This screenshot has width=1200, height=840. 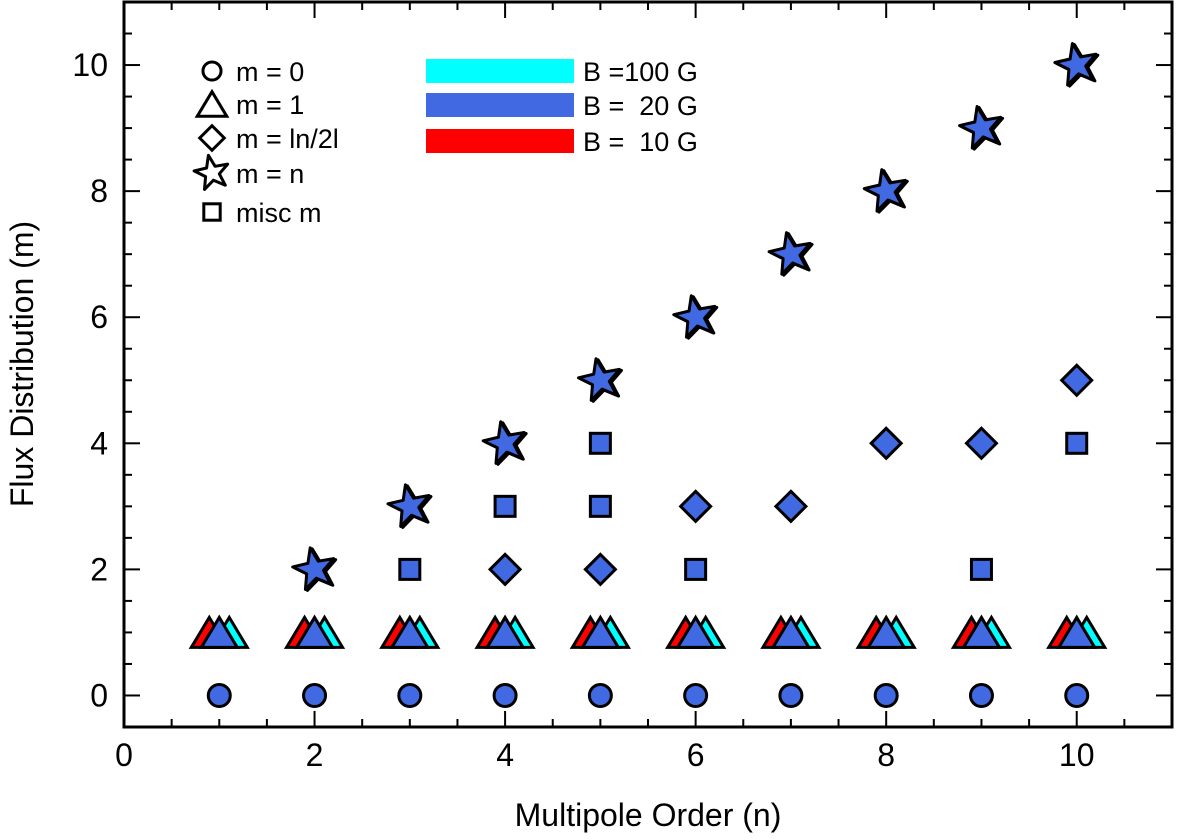 I want to click on x-tick-label: 0, so click(x=124, y=755).